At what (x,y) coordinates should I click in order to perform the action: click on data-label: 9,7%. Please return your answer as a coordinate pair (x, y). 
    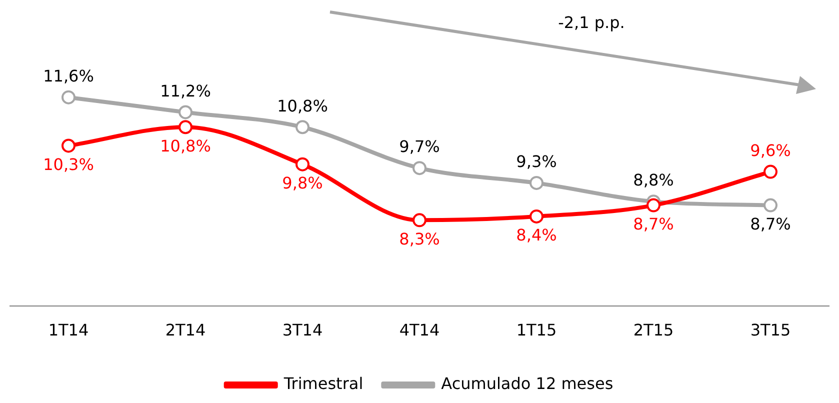
    Looking at the image, I should click on (419, 146).